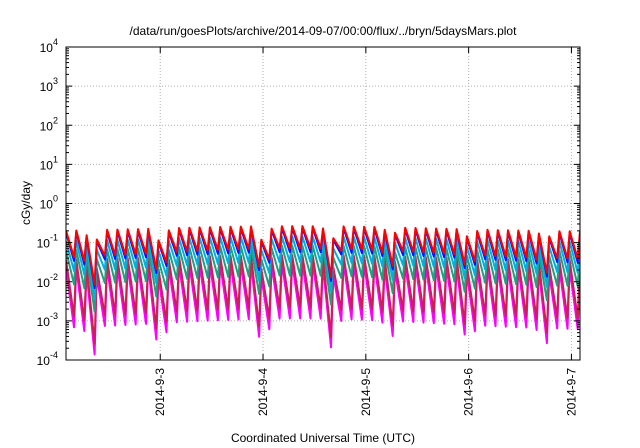 This screenshot has width=640, height=448. Describe the element at coordinates (323, 255) in the screenshot. I see `series-line` at that location.